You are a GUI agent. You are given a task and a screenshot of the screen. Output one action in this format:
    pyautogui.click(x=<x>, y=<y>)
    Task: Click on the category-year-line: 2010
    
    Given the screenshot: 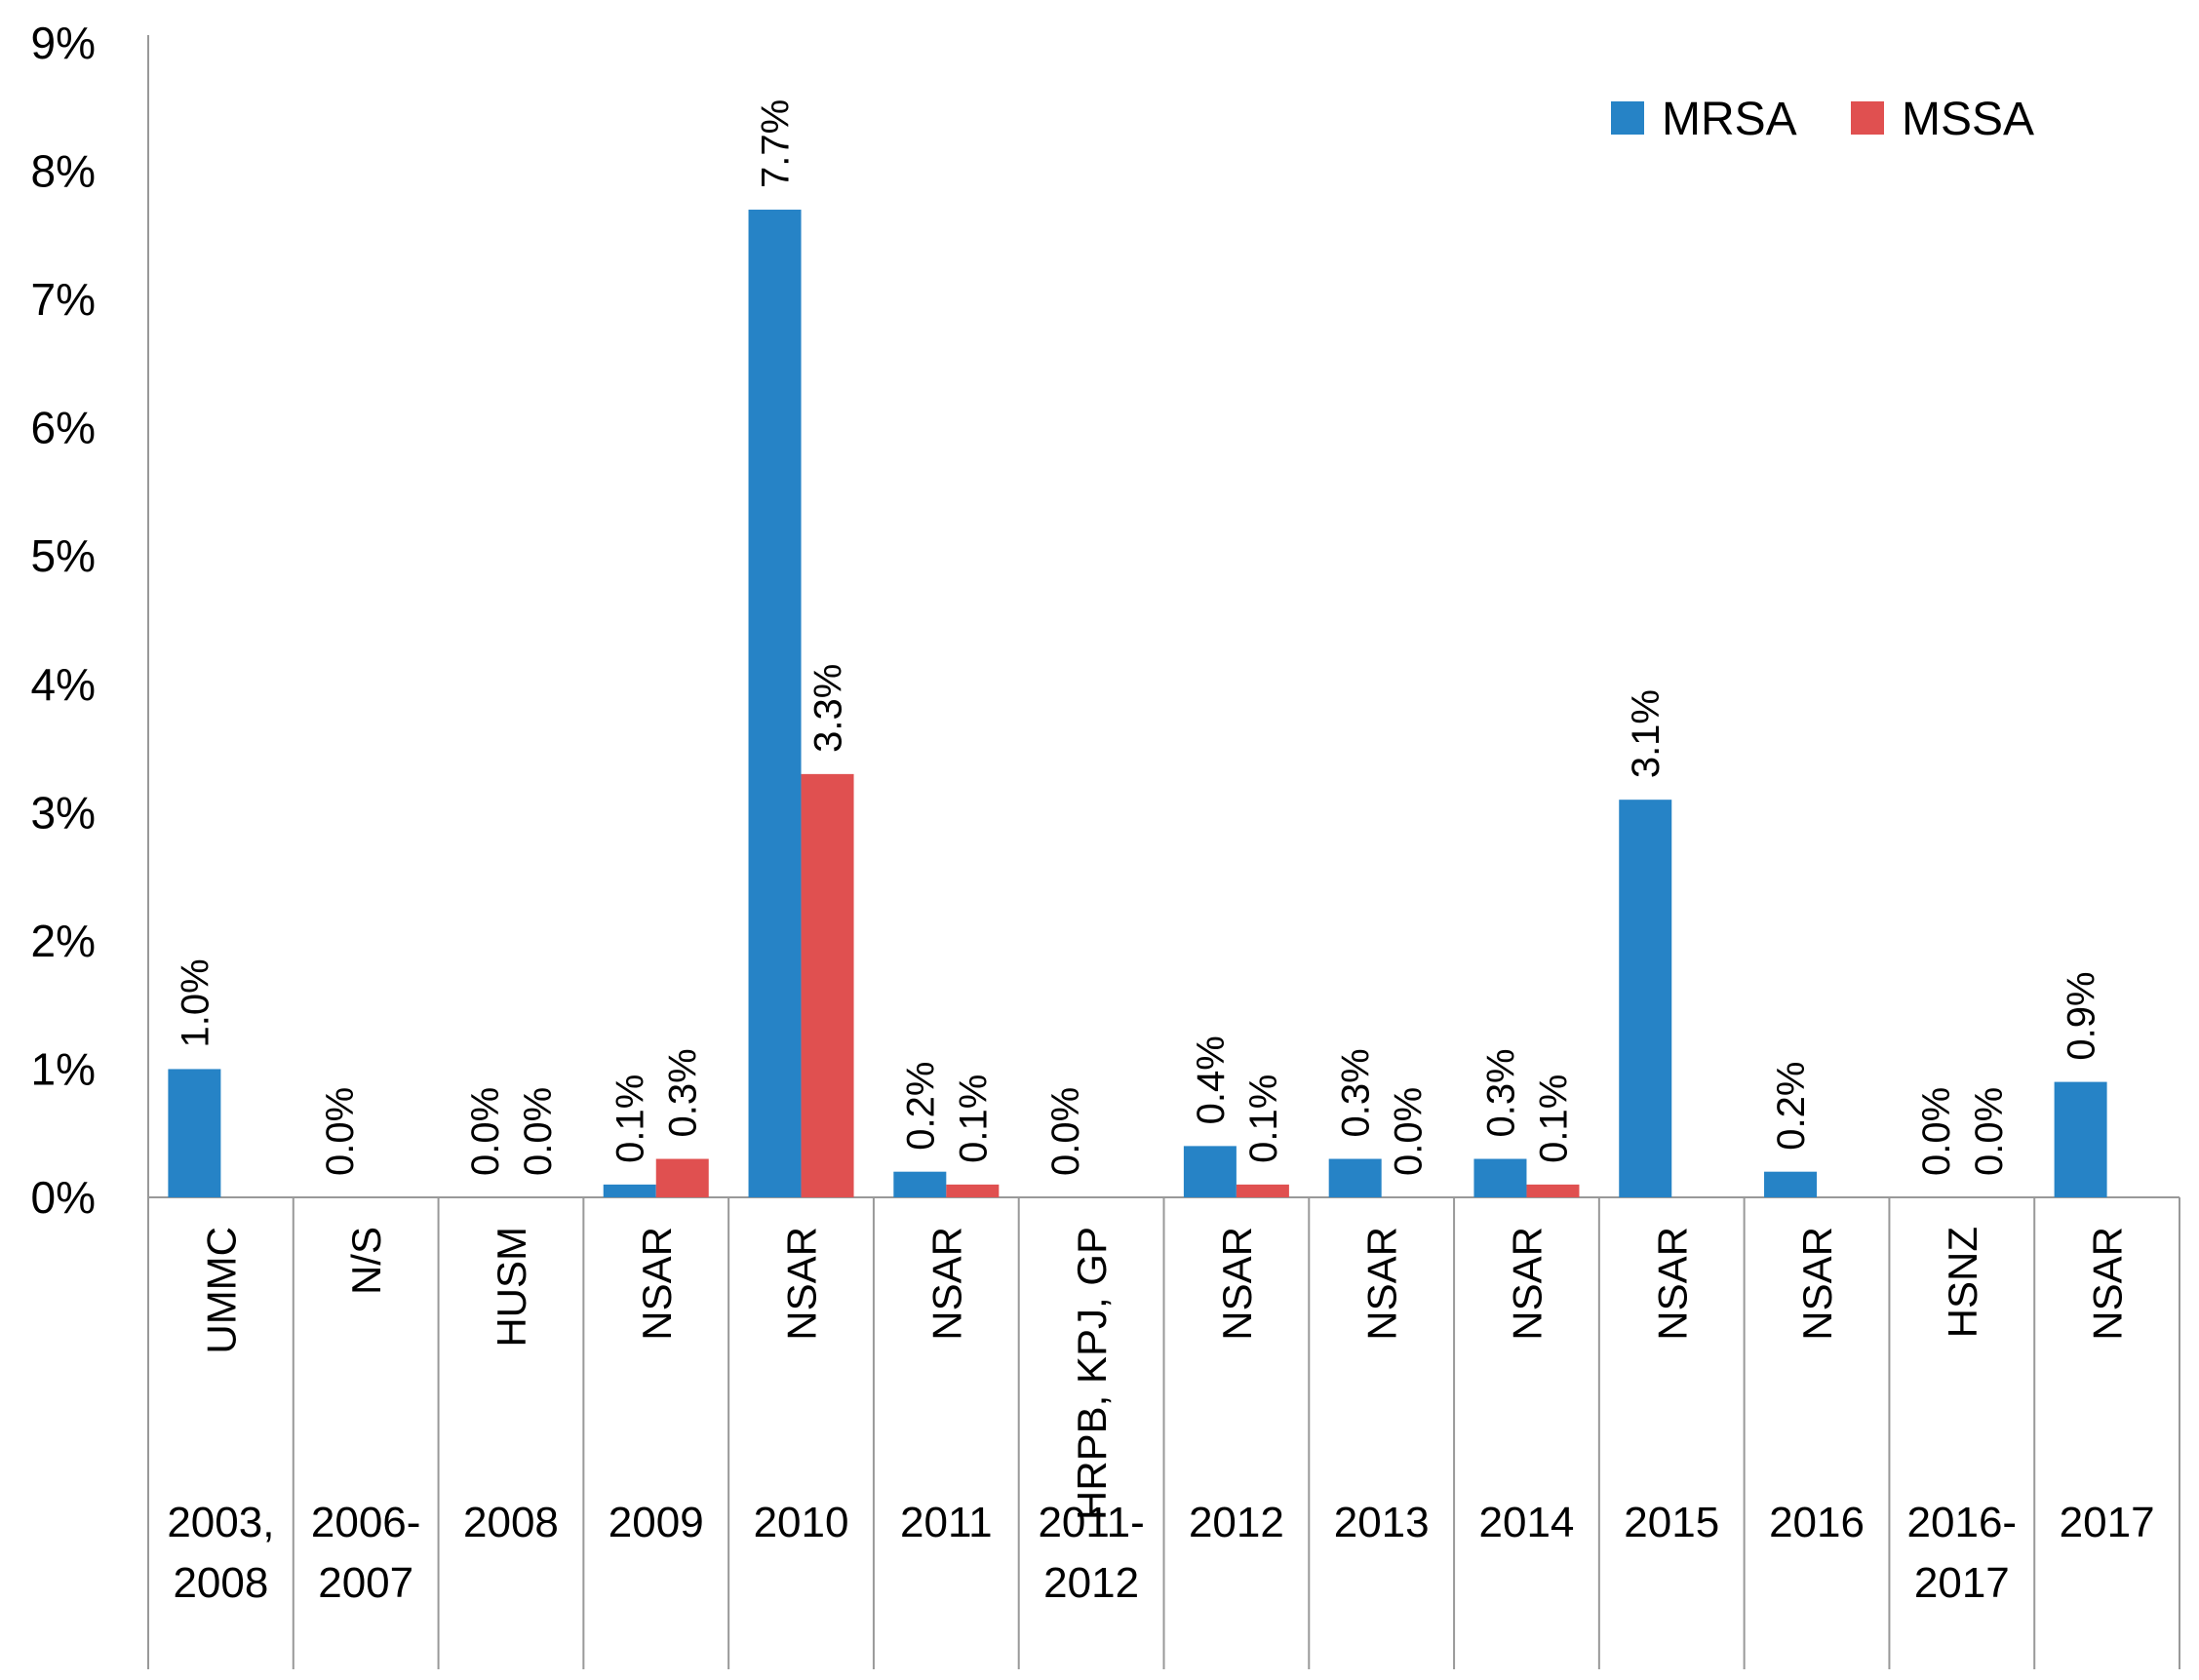 What is the action you would take?
    pyautogui.click(x=801, y=1522)
    